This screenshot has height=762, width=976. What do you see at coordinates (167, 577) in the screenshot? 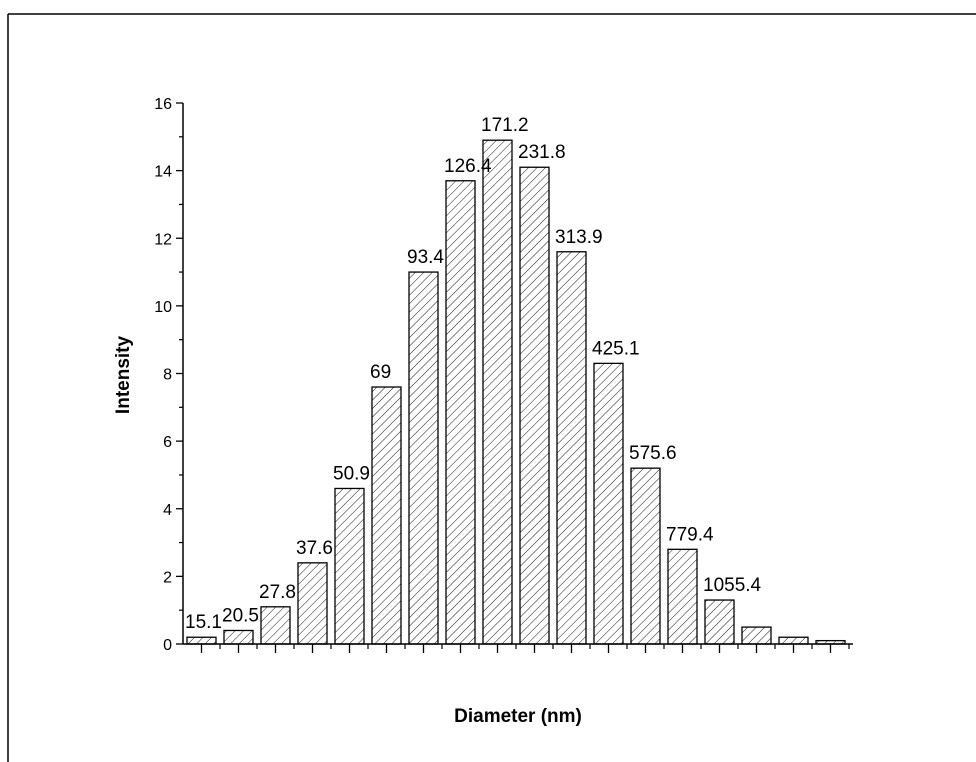
I see `y-tick-label: 2` at bounding box center [167, 577].